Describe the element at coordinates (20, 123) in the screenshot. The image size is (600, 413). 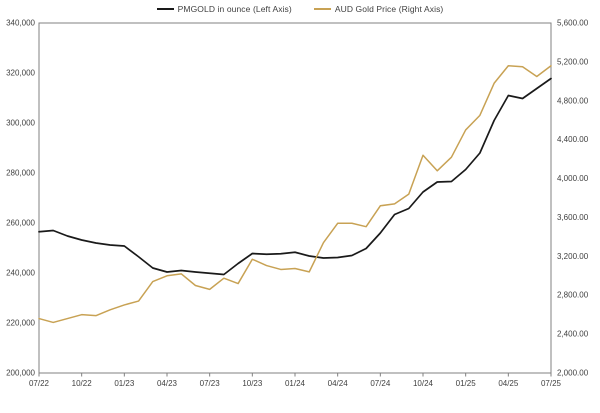
I see `y-axis-left-tick-label: 300,000` at that location.